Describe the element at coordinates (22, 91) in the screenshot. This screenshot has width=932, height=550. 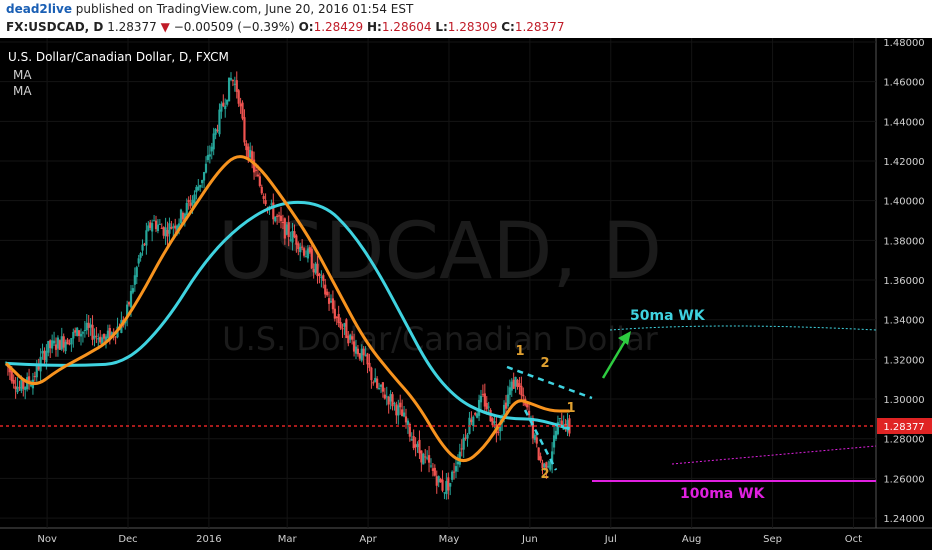
I see `legend-ma-2: MA` at that location.